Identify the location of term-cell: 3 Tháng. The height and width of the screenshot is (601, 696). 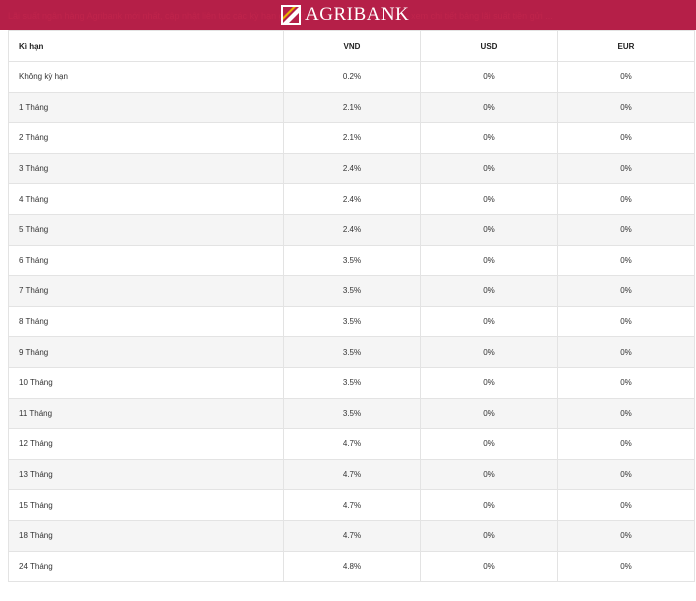
(146, 168).